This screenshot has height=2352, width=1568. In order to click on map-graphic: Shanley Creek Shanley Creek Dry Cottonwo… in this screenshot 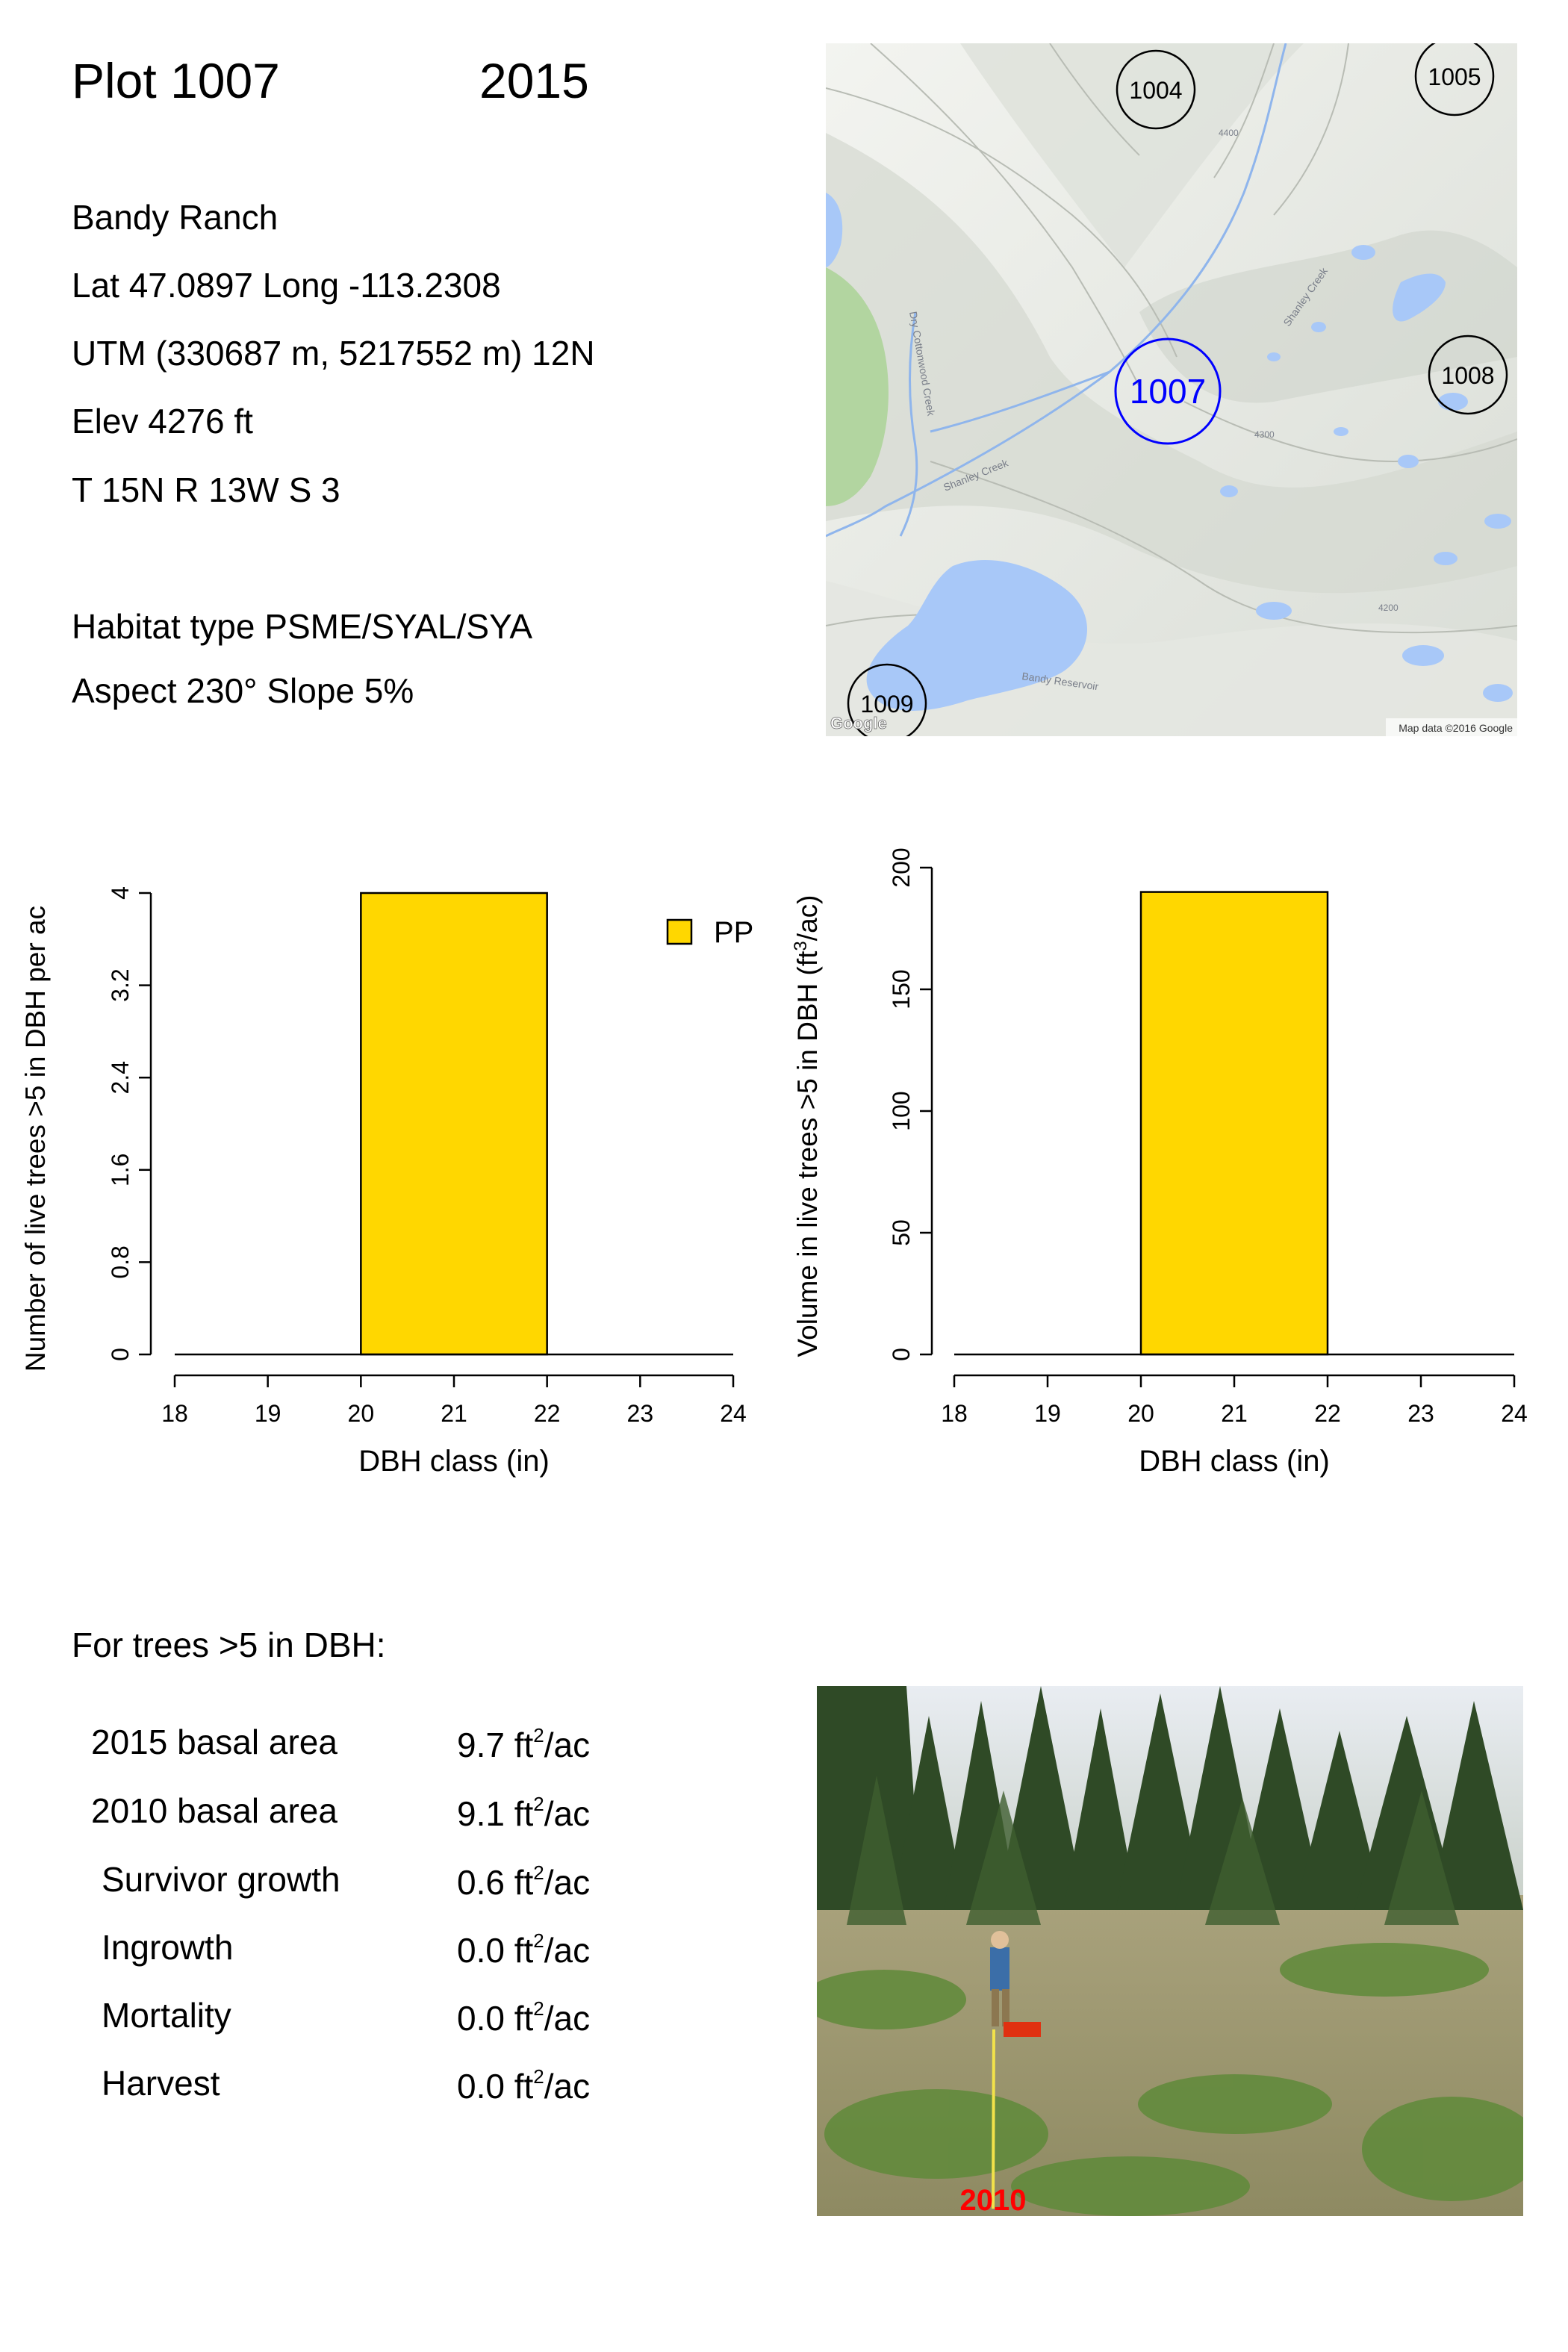, I will do `click(1171, 389)`.